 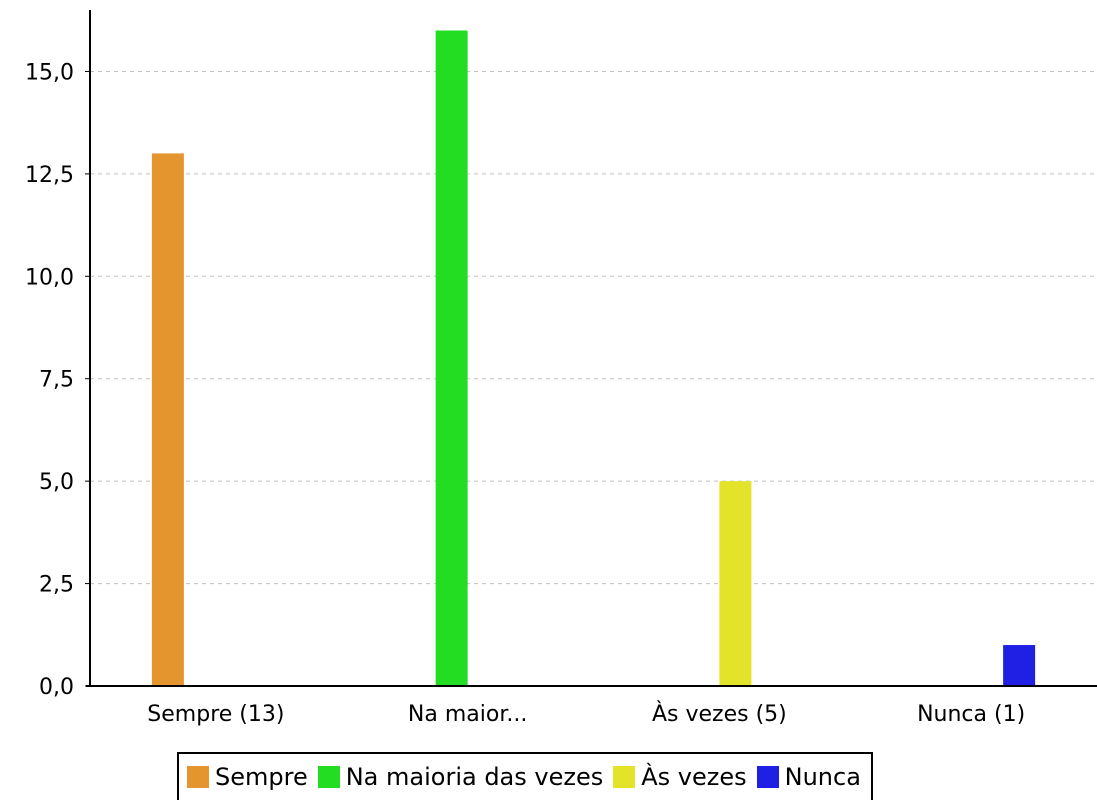 I want to click on y-tick-label: 2,5, so click(x=56, y=585).